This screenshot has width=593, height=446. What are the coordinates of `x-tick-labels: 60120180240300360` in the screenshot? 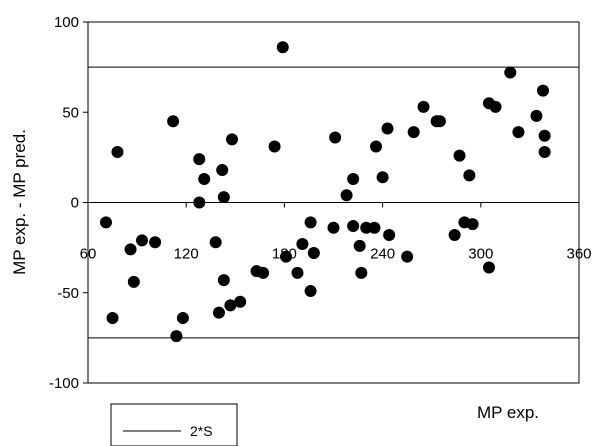 It's located at (336, 232).